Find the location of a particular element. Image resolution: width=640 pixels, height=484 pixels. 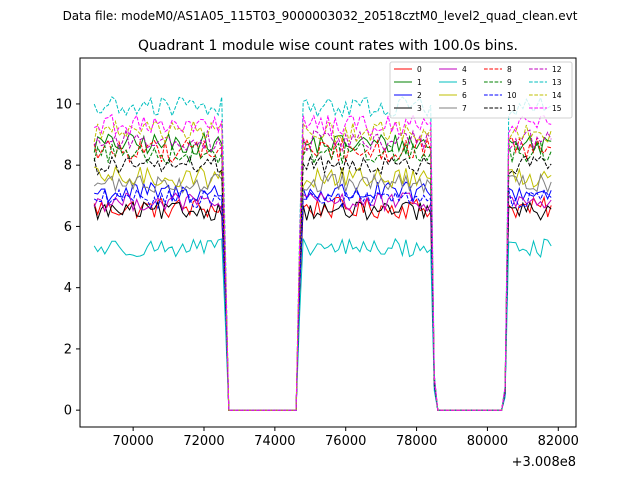

y-tick-label: 4 is located at coordinates (68, 288).